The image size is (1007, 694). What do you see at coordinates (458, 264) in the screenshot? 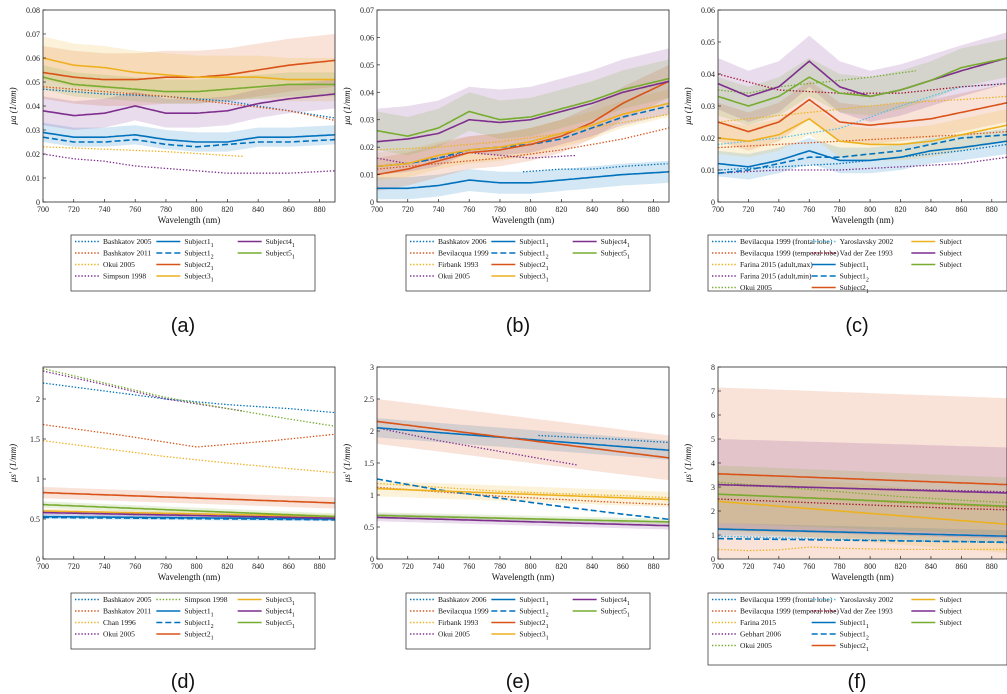
I see `legend-entry: Firbank 1993` at bounding box center [458, 264].